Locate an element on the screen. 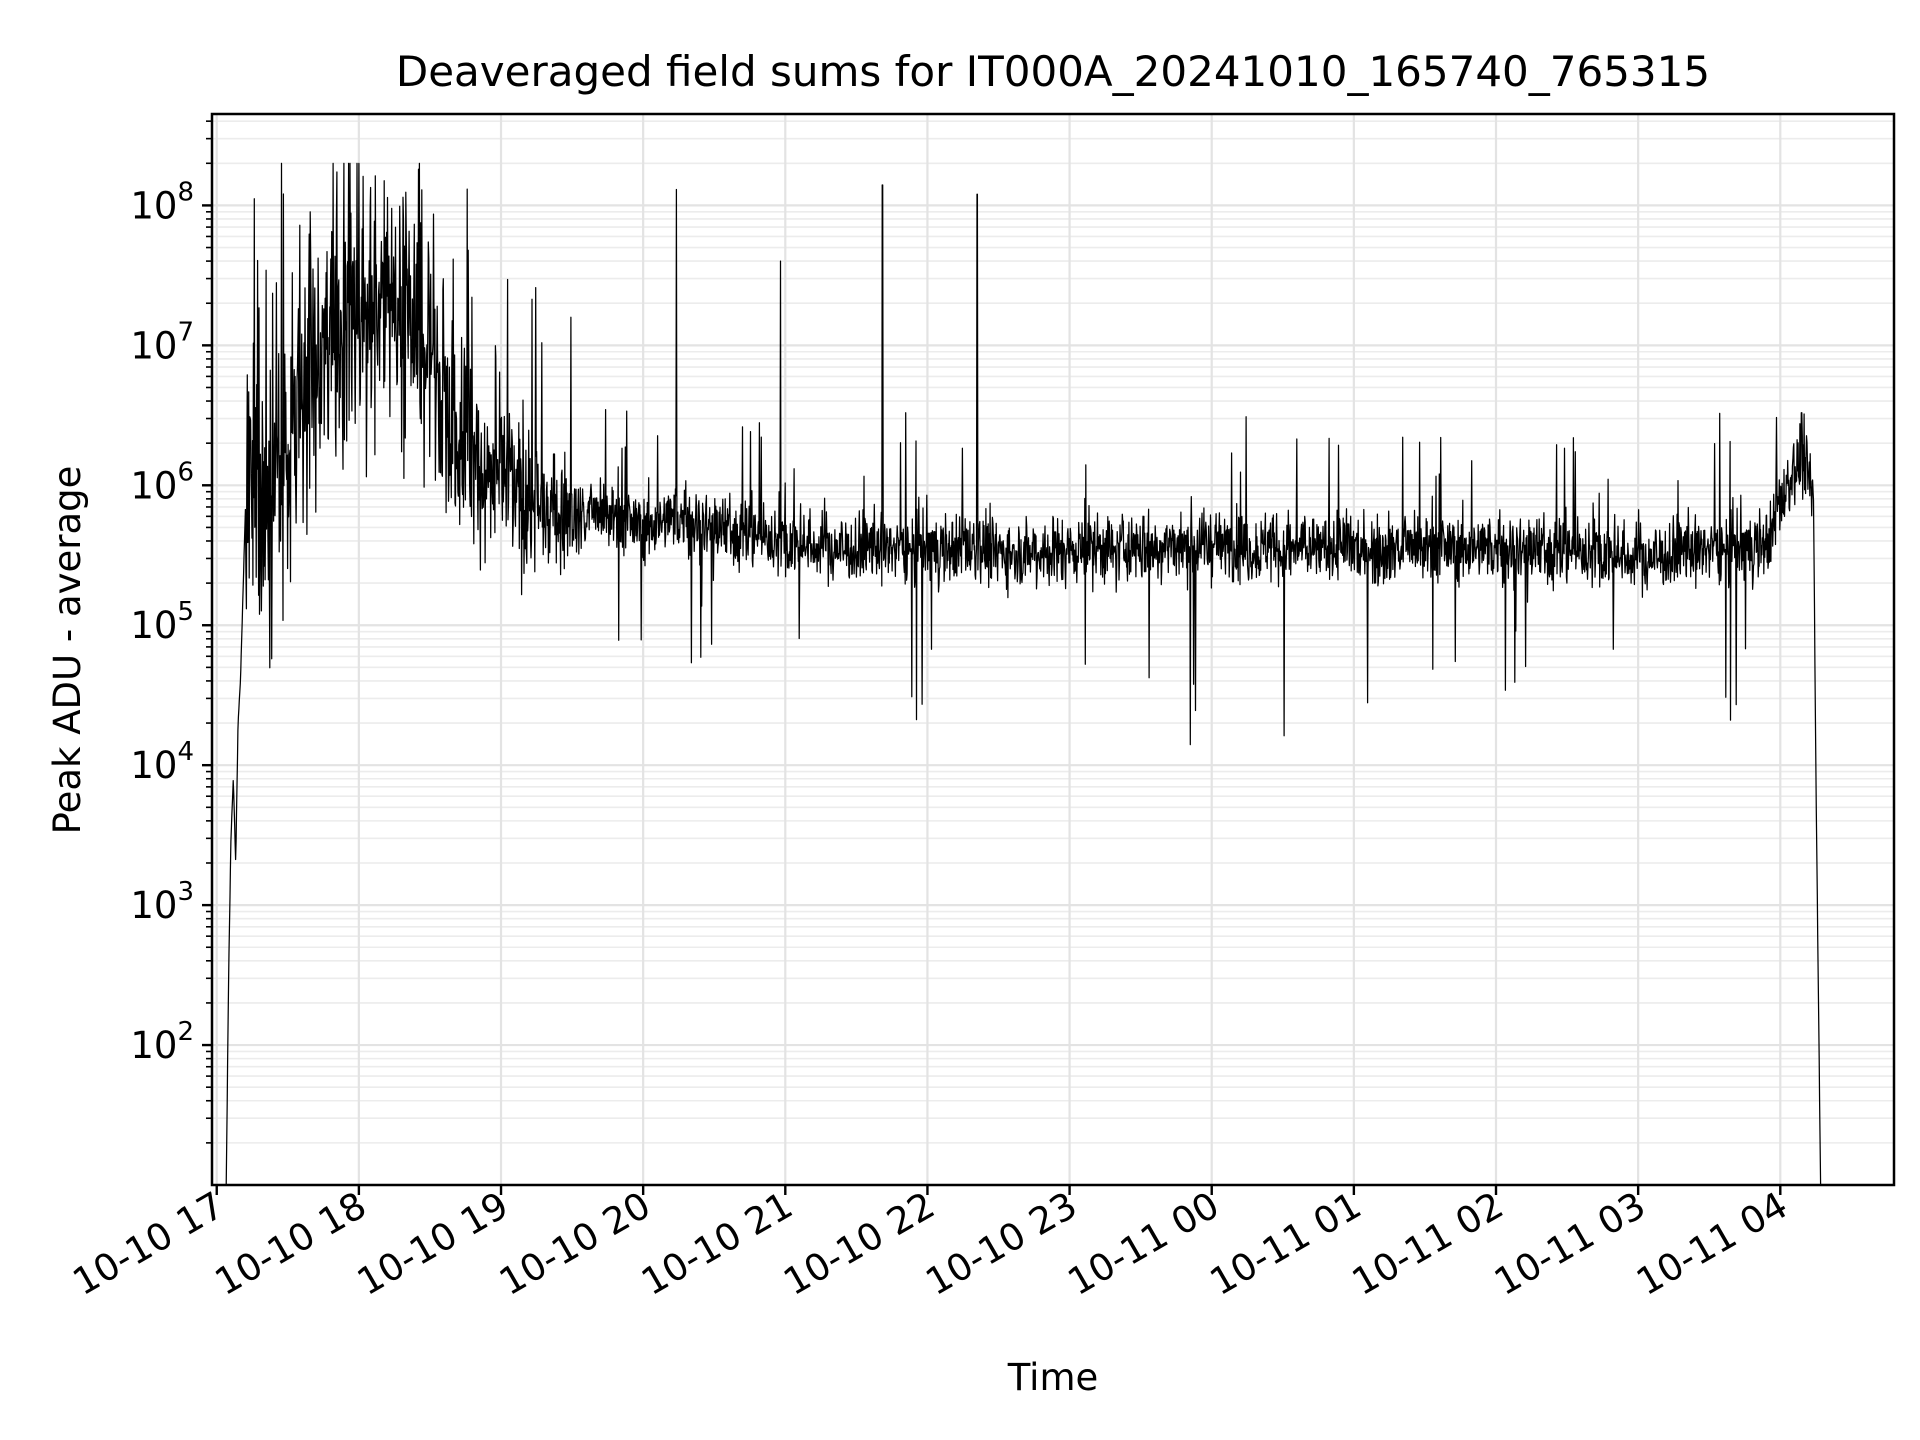  y-tick-label: 10⁵ is located at coordinates (162, 622).